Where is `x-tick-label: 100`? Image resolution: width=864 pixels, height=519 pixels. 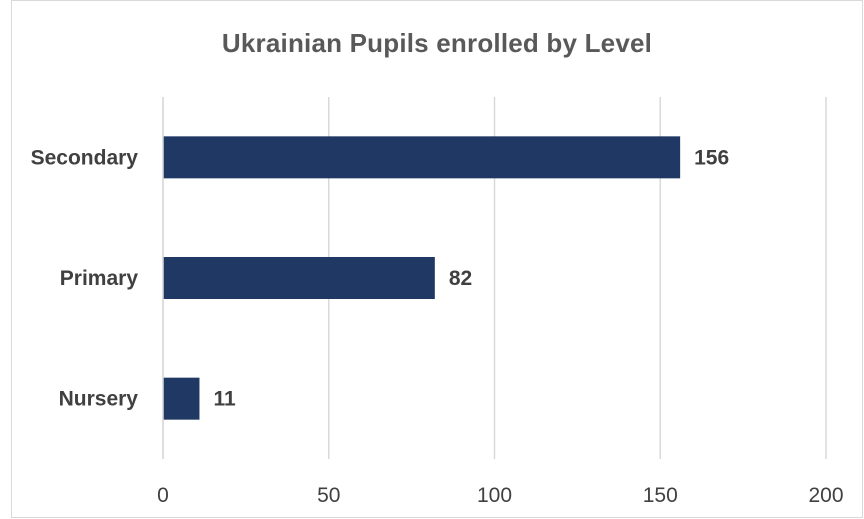
x-tick-label: 100 is located at coordinates (494, 495).